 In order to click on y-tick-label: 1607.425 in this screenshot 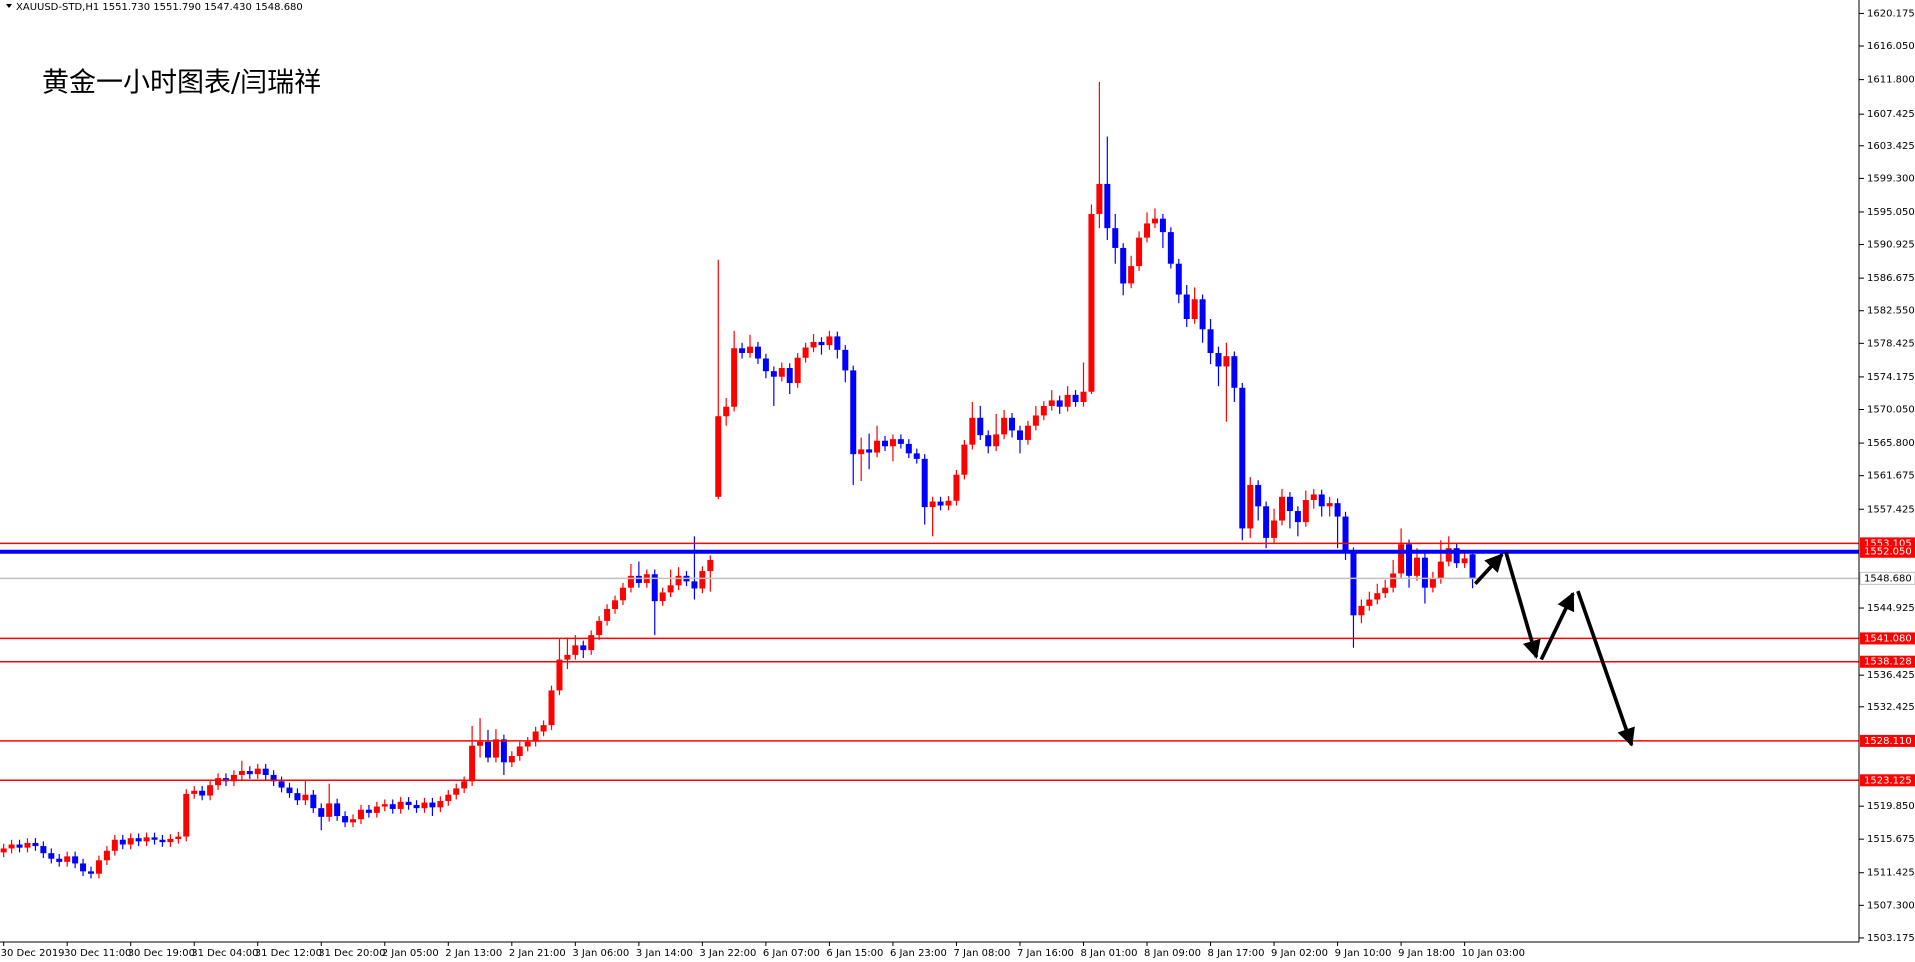, I will do `click(1891, 114)`.